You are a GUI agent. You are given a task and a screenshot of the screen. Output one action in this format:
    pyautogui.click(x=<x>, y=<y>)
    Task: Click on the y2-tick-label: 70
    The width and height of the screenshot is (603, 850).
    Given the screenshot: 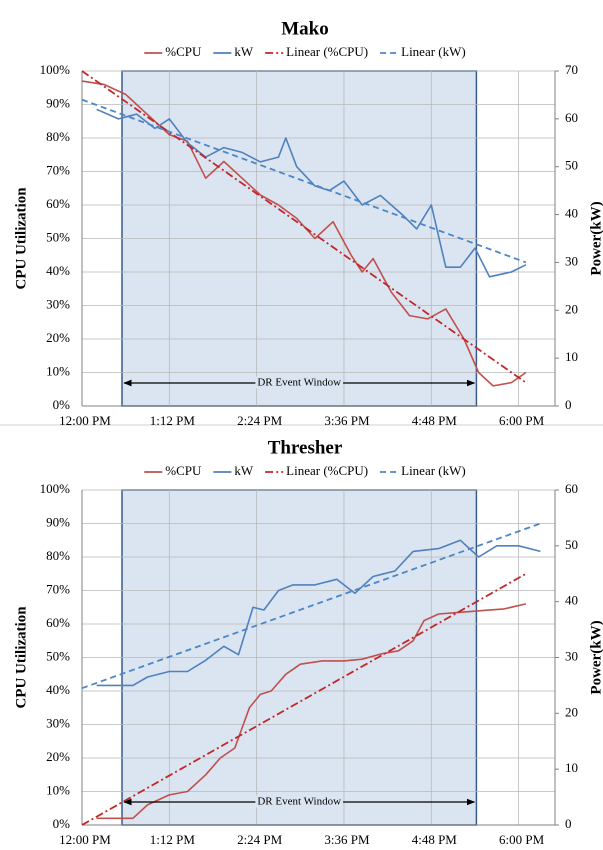 What is the action you would take?
    pyautogui.click(x=571, y=69)
    